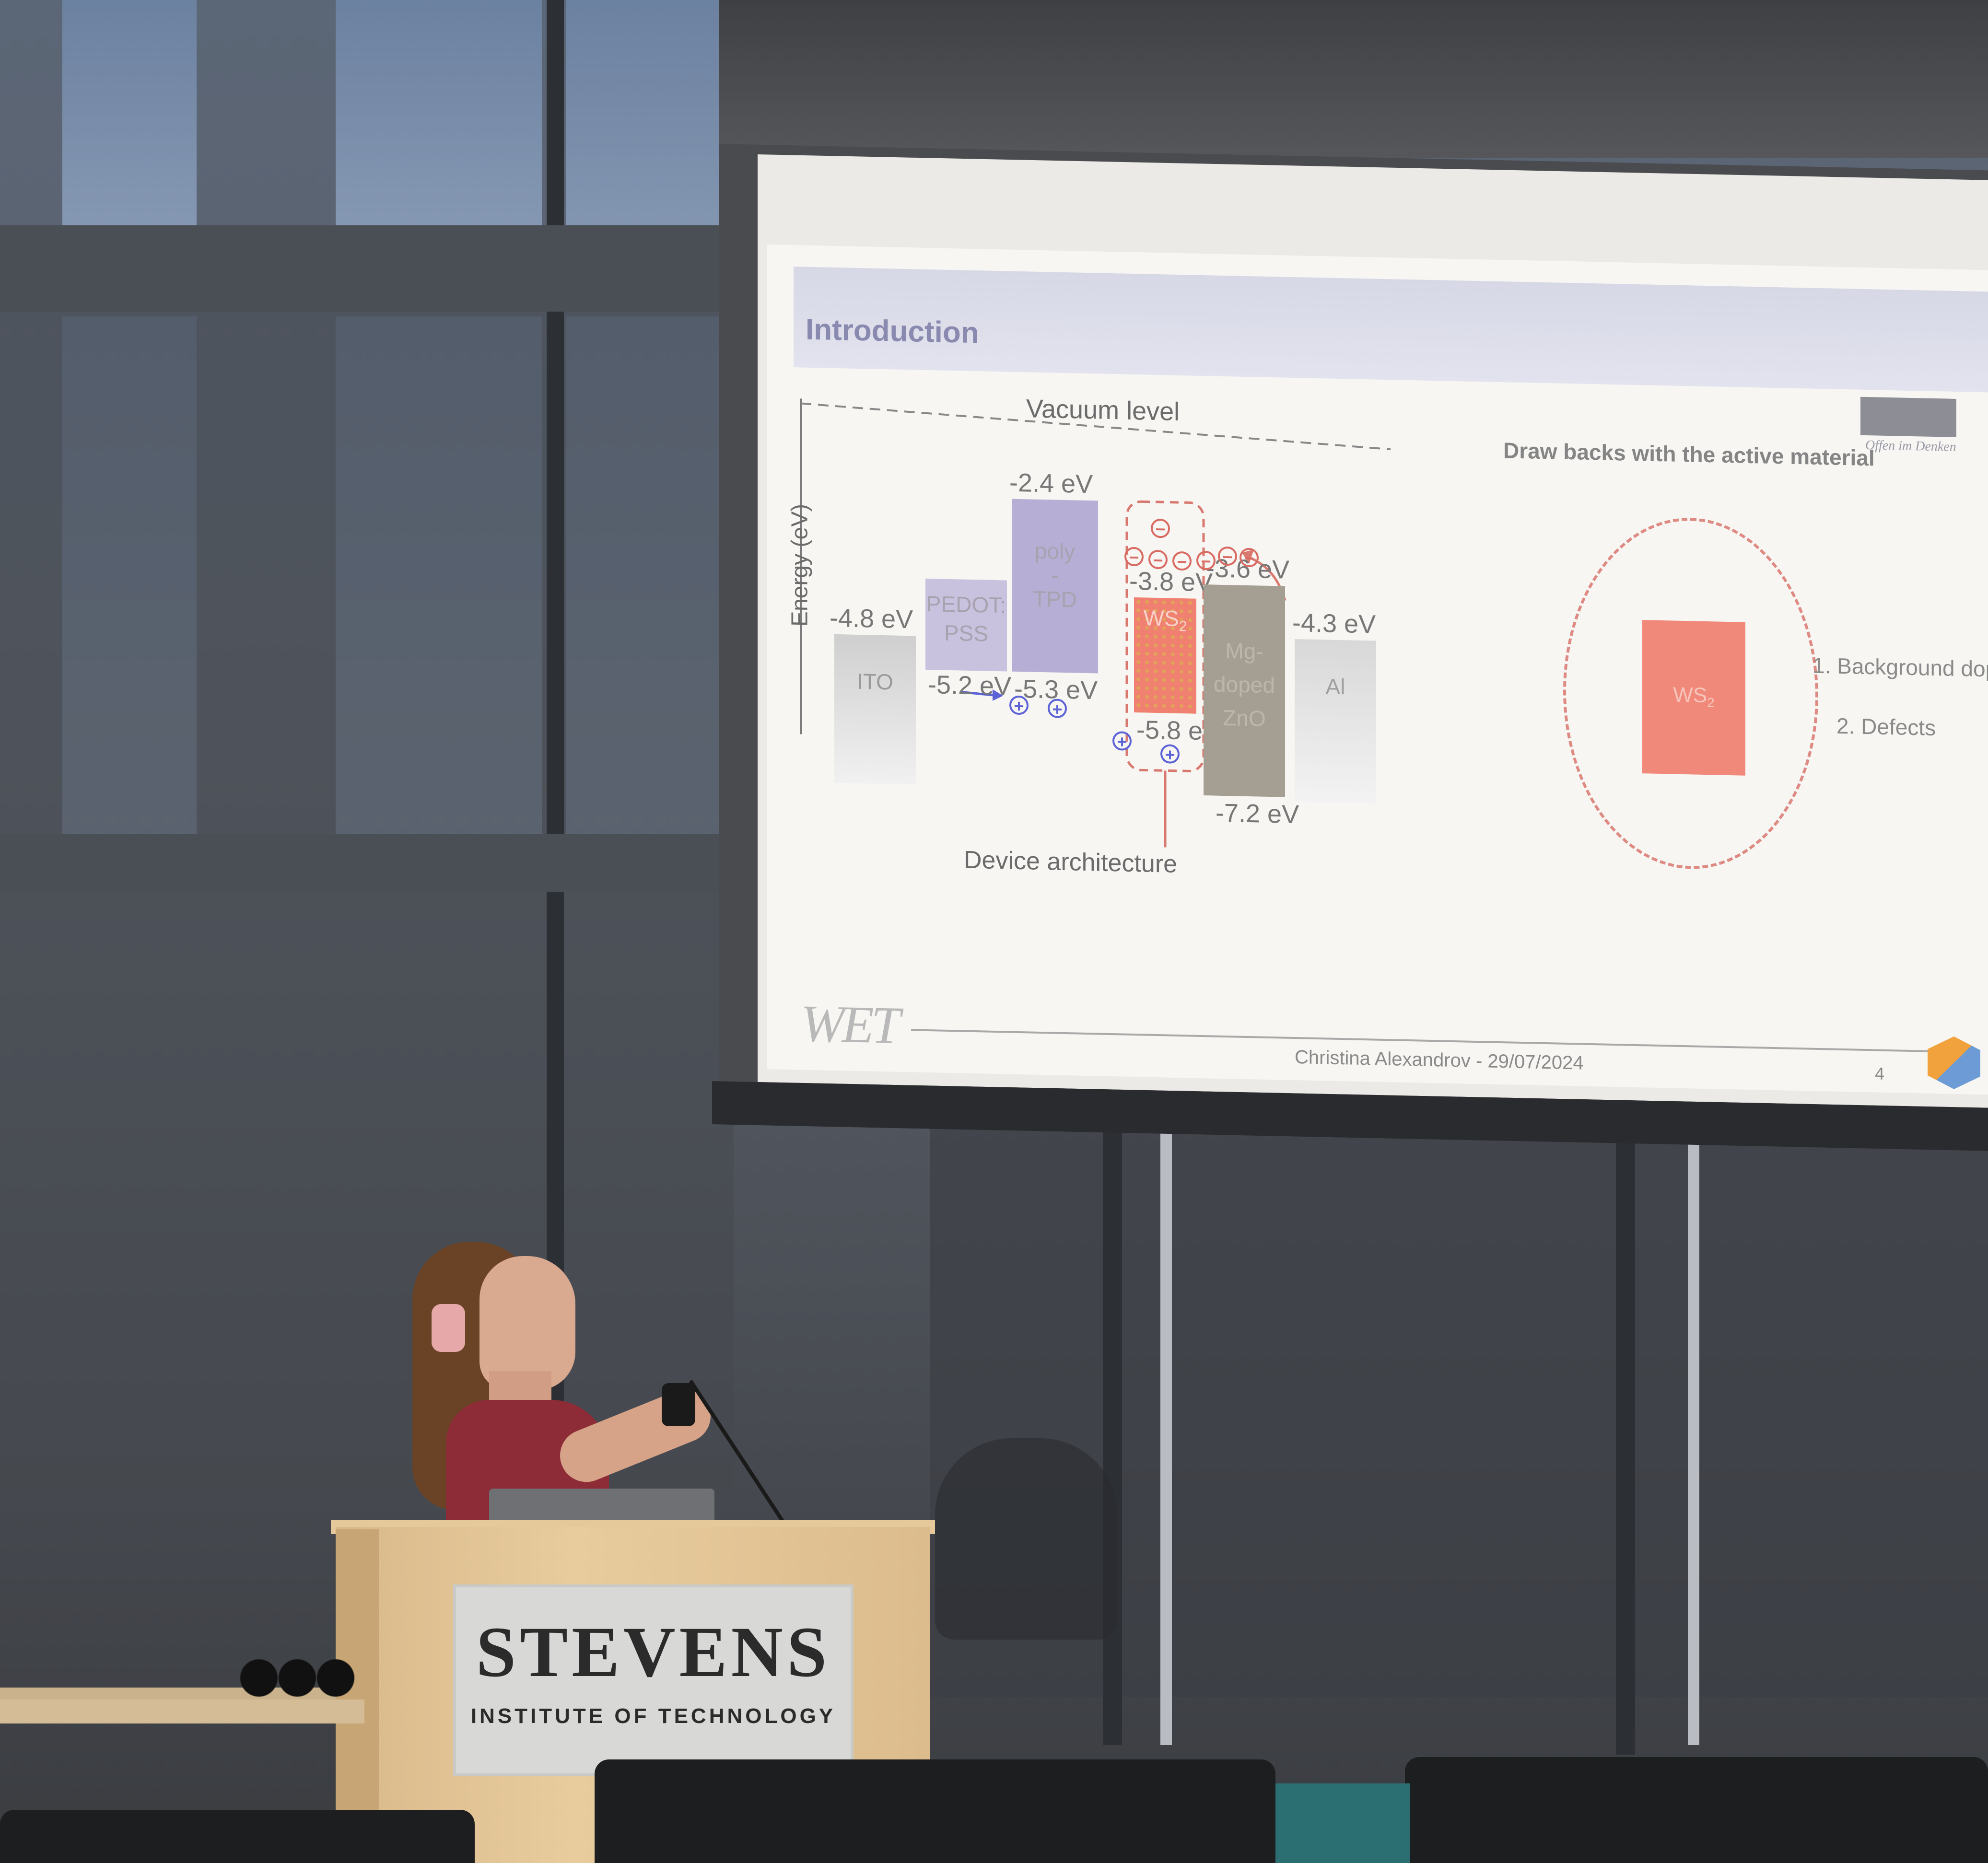 The height and width of the screenshot is (1863, 1988). I want to click on drawback-point-2: 2. Defects, so click(1886, 727).